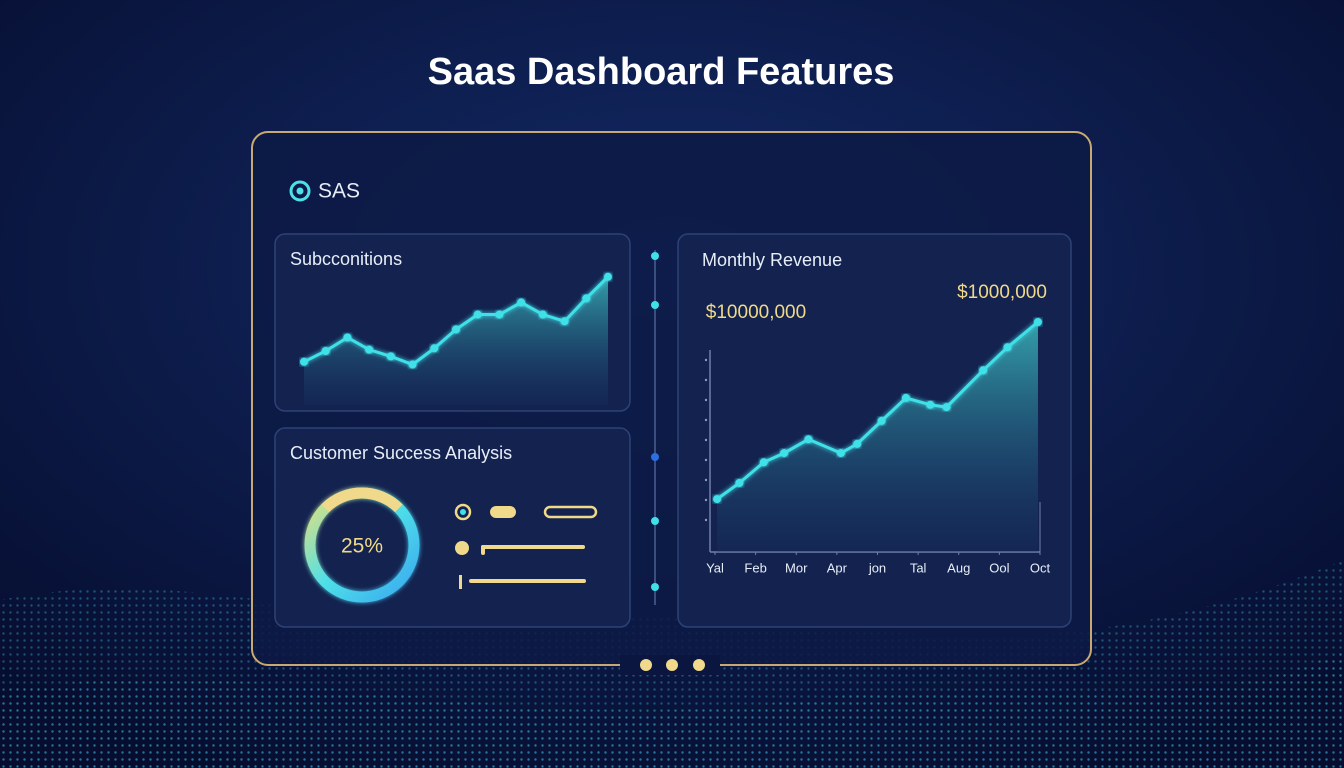 The height and width of the screenshot is (768, 1344). I want to click on brand-icon, so click(300, 191).